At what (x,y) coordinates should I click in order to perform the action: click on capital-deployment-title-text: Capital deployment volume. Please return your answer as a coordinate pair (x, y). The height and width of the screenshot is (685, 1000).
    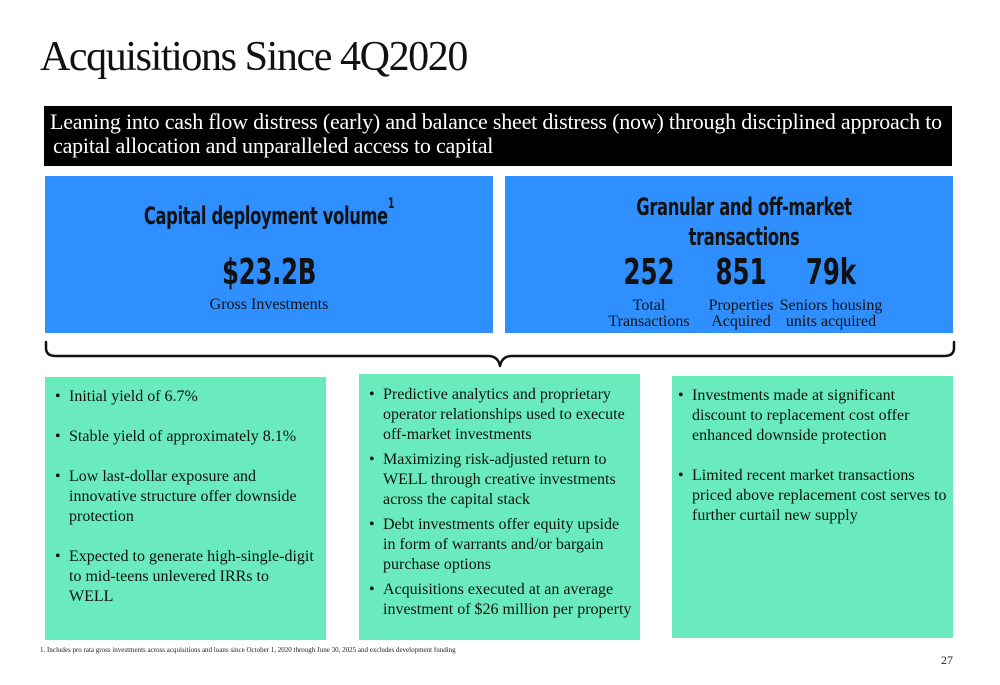
    Looking at the image, I should click on (265, 216).